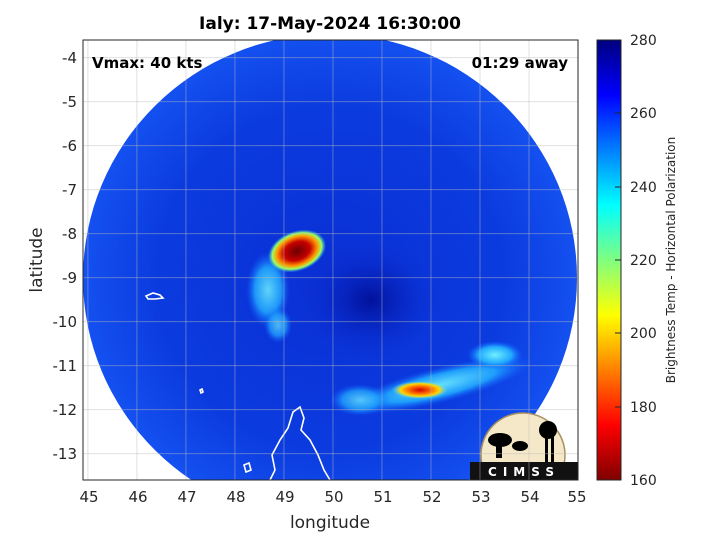 The height and width of the screenshot is (540, 720). What do you see at coordinates (524, 446) in the screenshot?
I see `cimss-logo: CIMSS` at bounding box center [524, 446].